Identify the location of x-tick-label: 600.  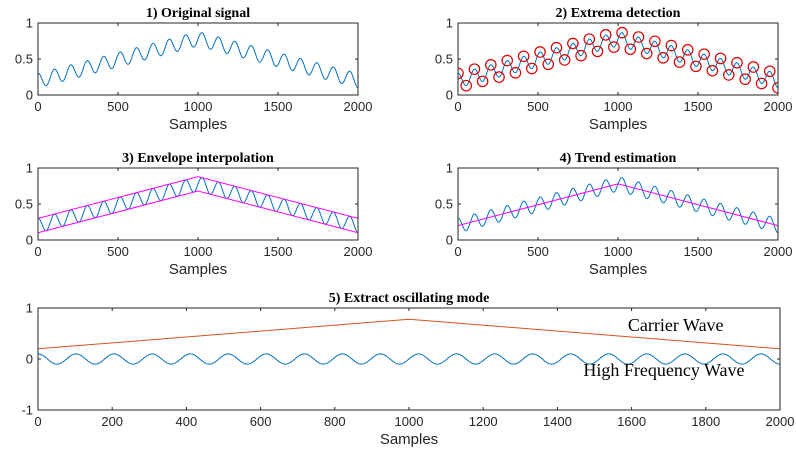
(261, 421).